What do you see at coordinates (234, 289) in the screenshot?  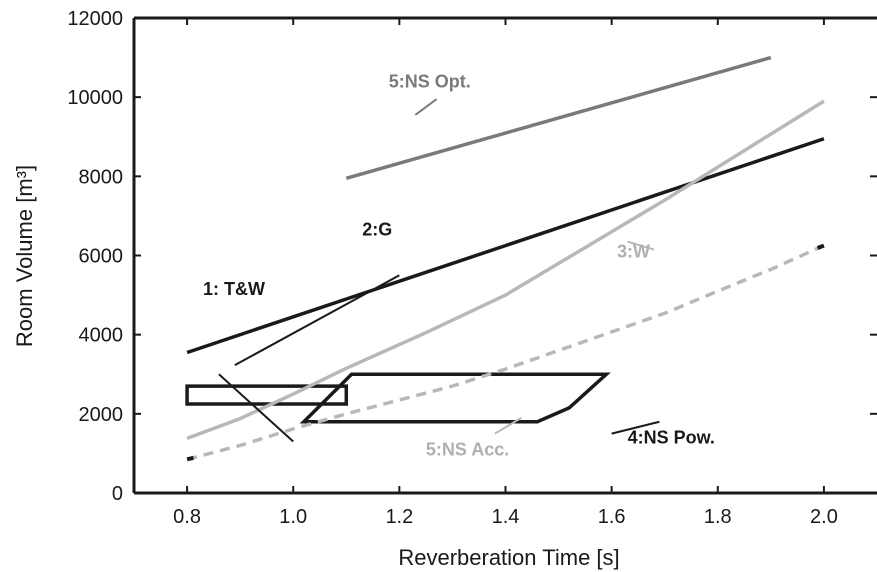 I see `series-label-1-t-w: 1: T&W` at bounding box center [234, 289].